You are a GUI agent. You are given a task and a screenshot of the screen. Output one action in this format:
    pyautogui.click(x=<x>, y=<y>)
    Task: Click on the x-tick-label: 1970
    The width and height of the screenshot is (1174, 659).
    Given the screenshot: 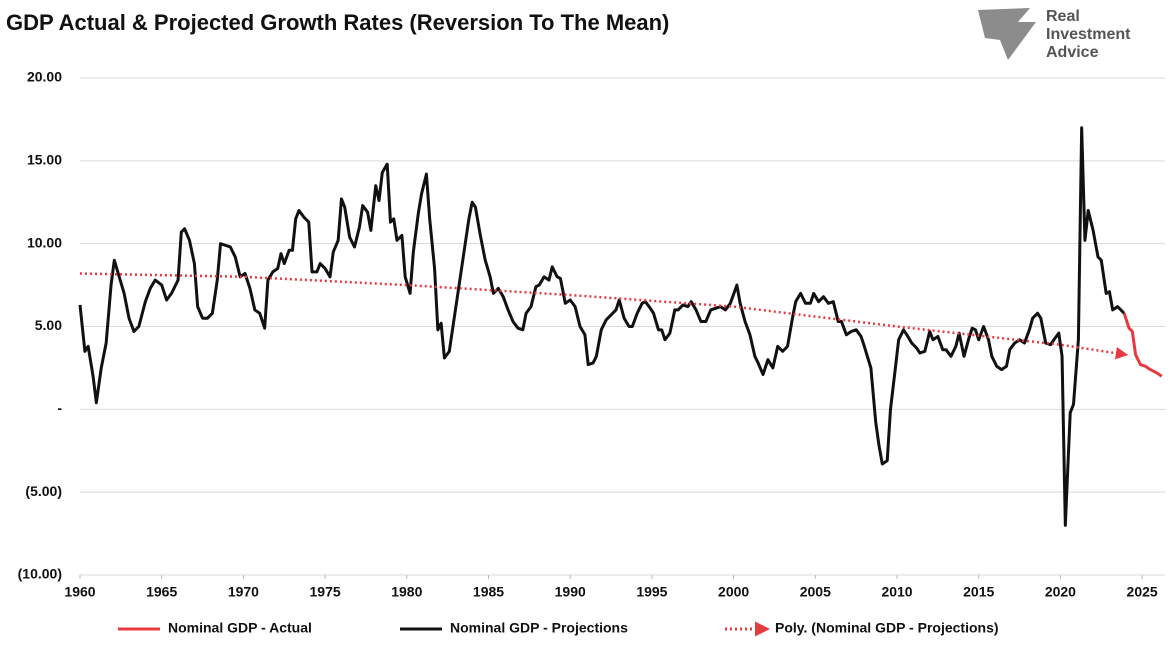 What is the action you would take?
    pyautogui.click(x=243, y=592)
    